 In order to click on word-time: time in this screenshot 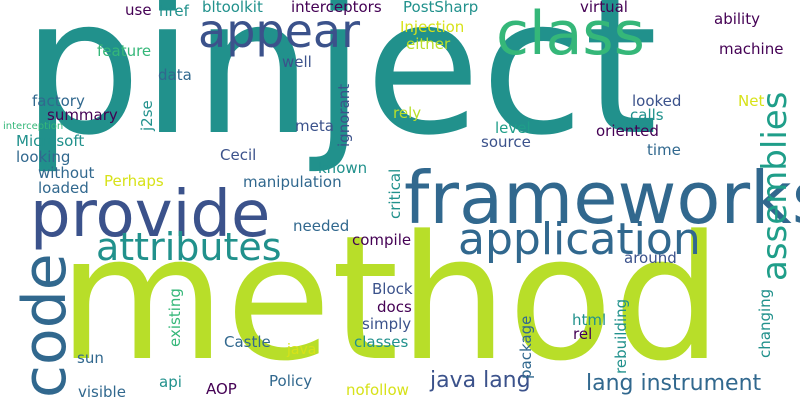, I will do `click(664, 150)`.